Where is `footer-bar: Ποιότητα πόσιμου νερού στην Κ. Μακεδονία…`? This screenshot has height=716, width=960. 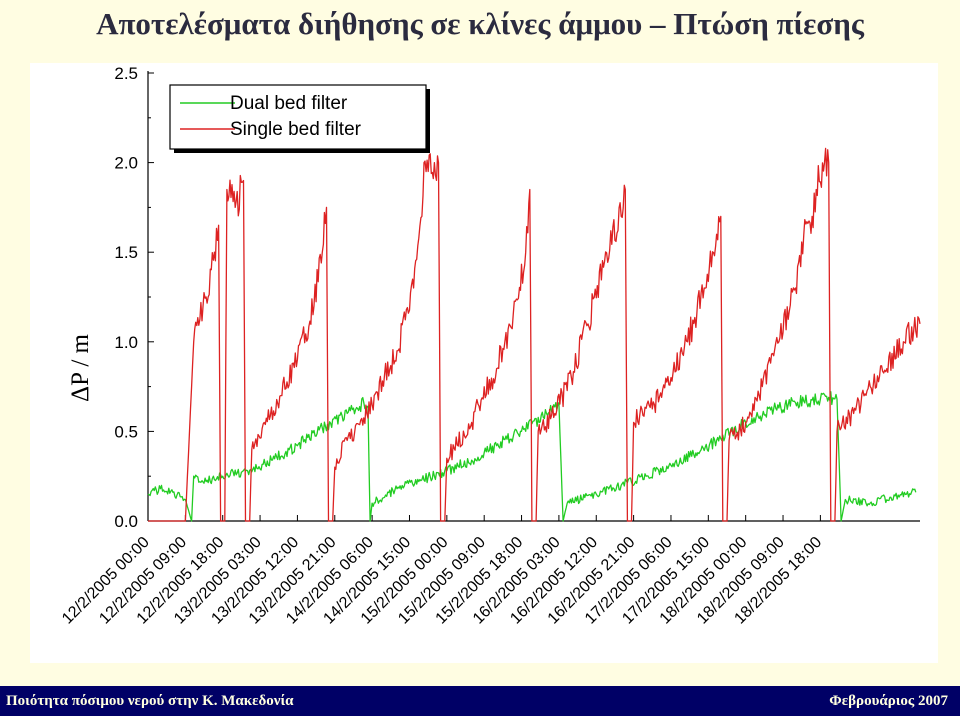
footer-bar: Ποιότητα πόσιμου νερού στην Κ. Μακεδονία… is located at coordinates (480, 701).